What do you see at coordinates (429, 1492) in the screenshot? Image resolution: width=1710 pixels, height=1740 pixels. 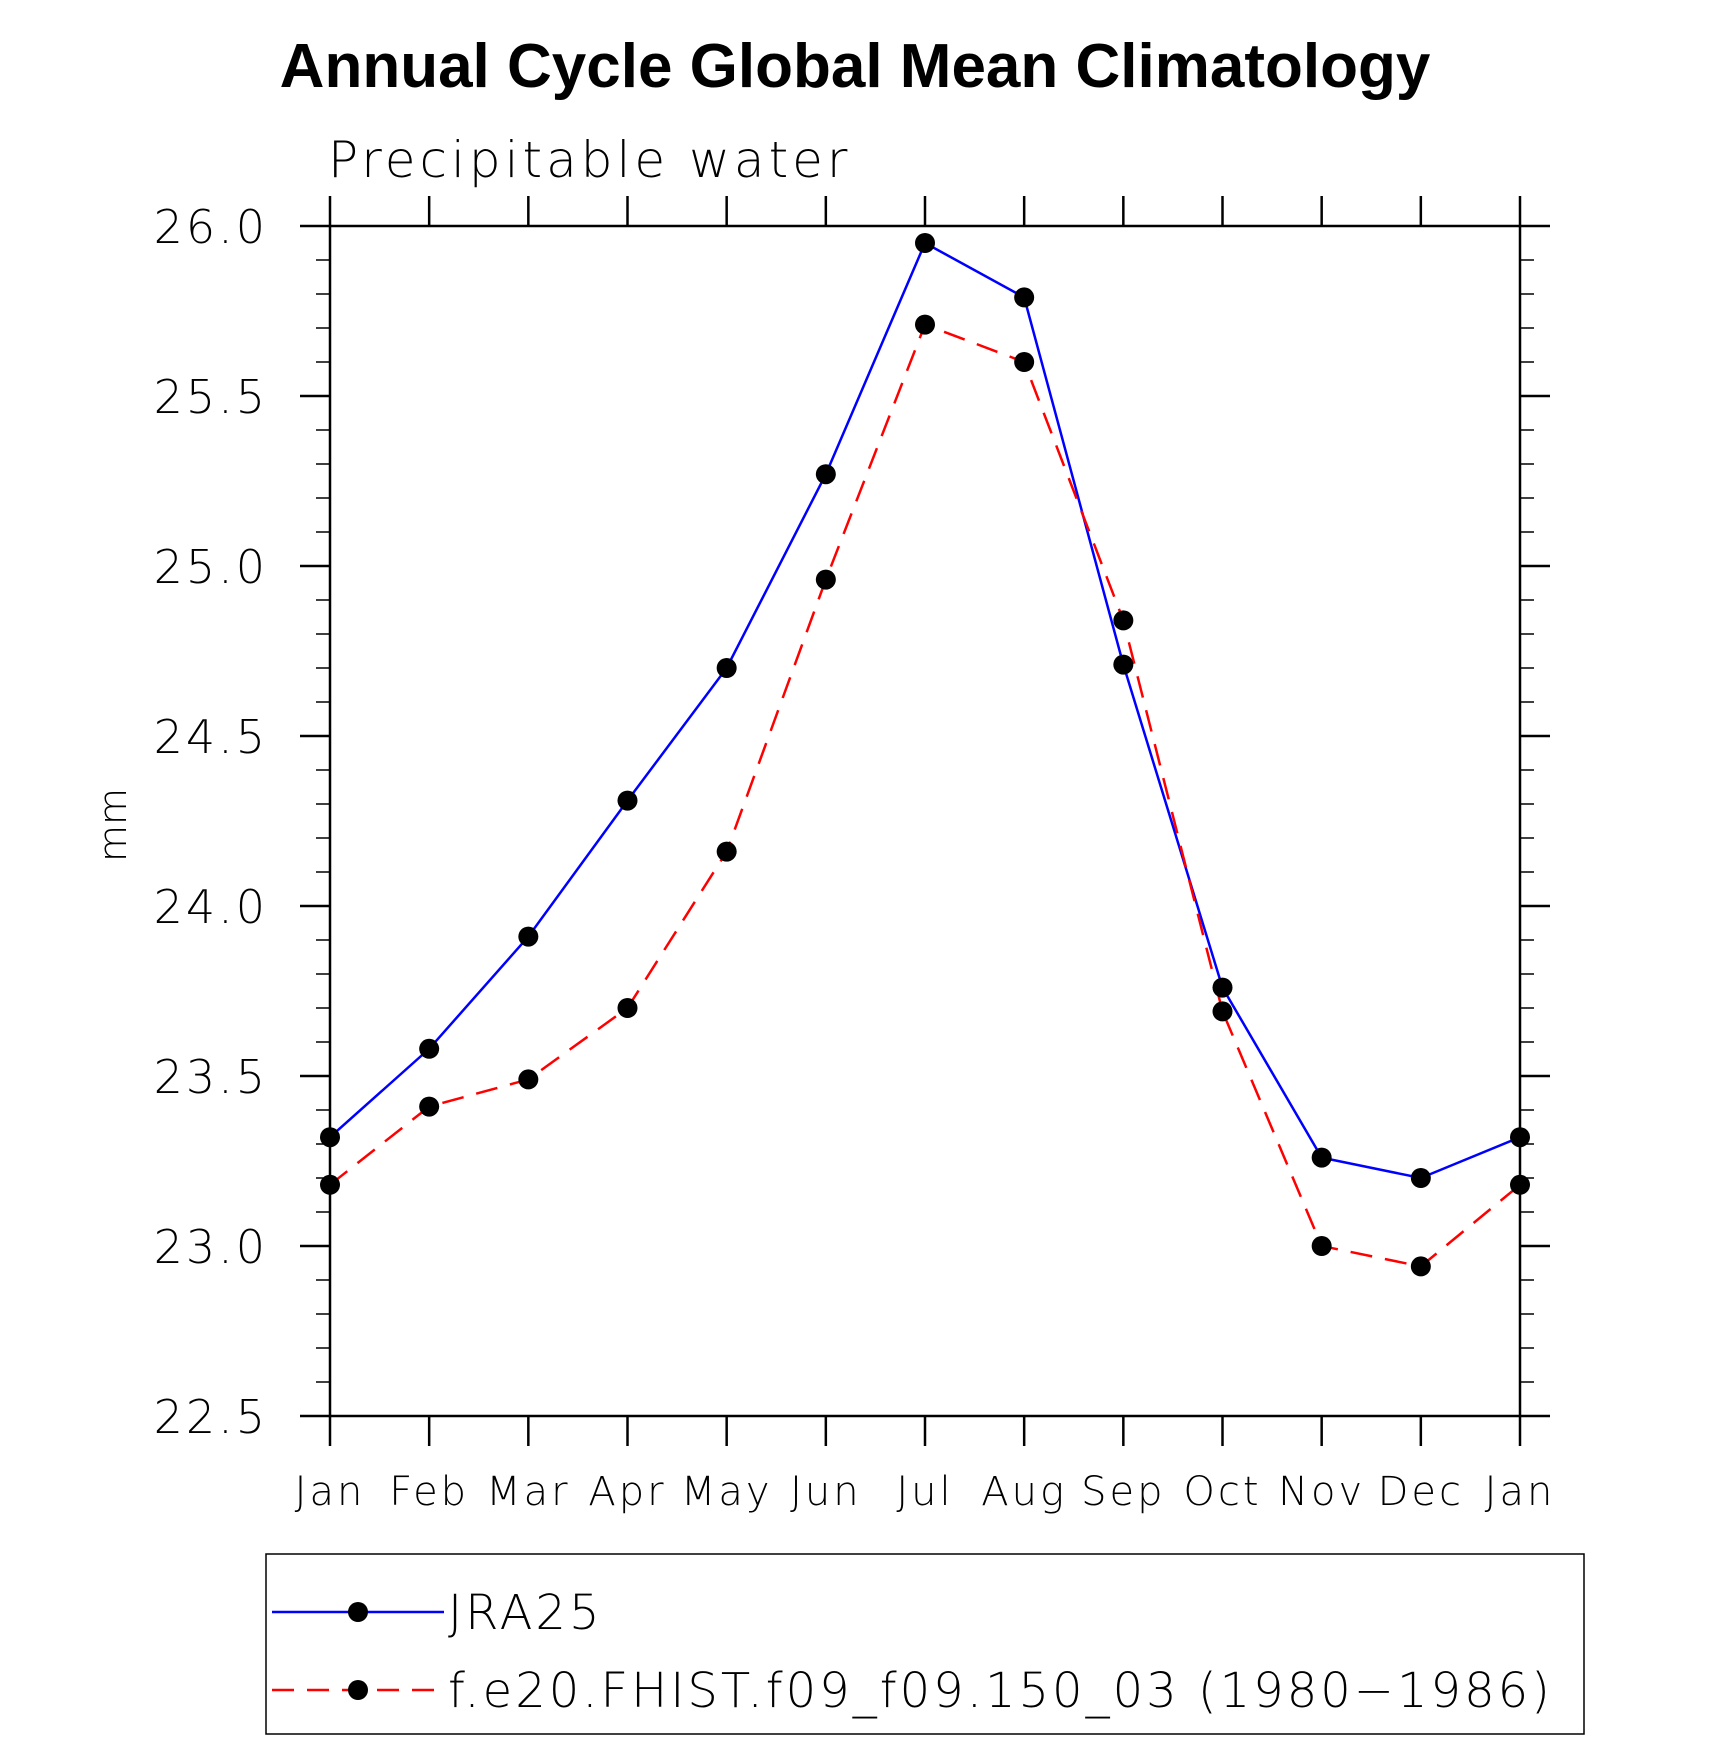 I see `x-tick-label: Feb` at bounding box center [429, 1492].